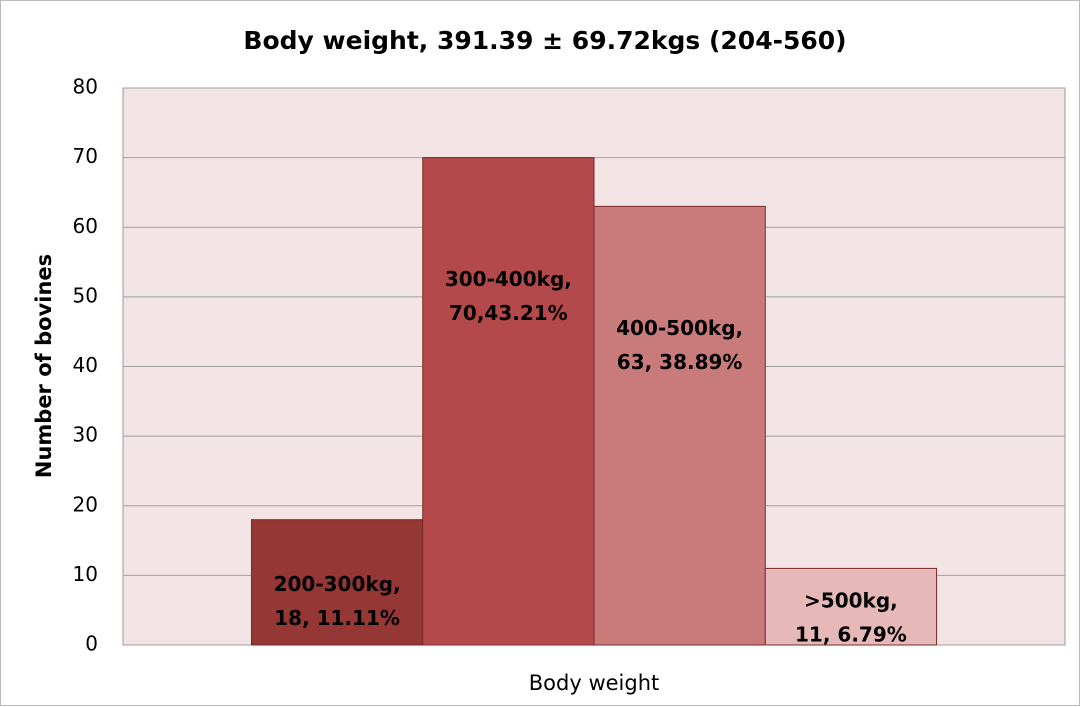 This screenshot has height=707, width=1081. Describe the element at coordinates (85, 574) in the screenshot. I see `y-tick-label: 10` at that location.